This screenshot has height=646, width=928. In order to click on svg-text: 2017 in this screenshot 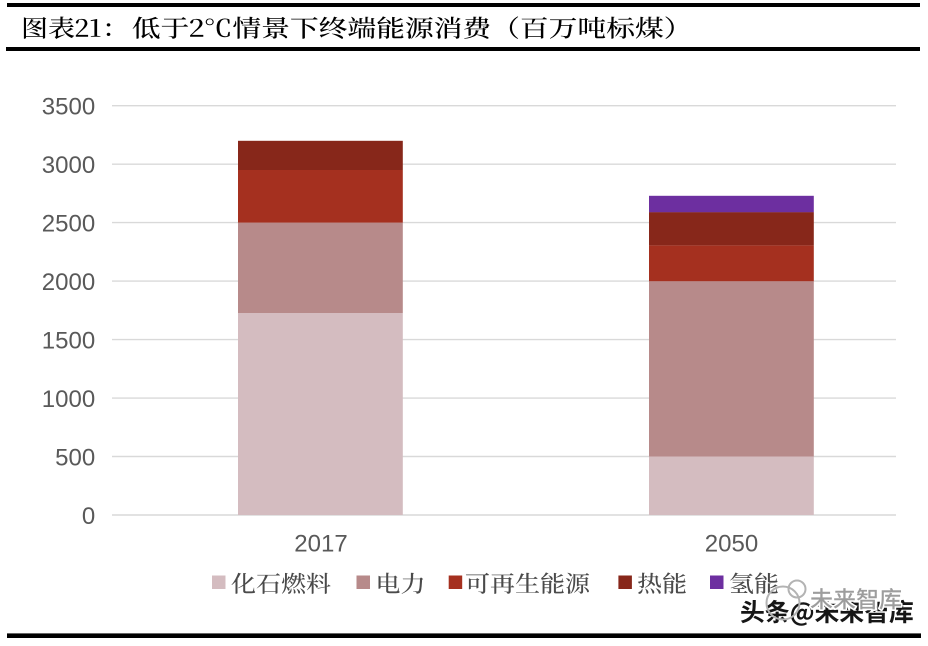, I will do `click(320, 544)`.